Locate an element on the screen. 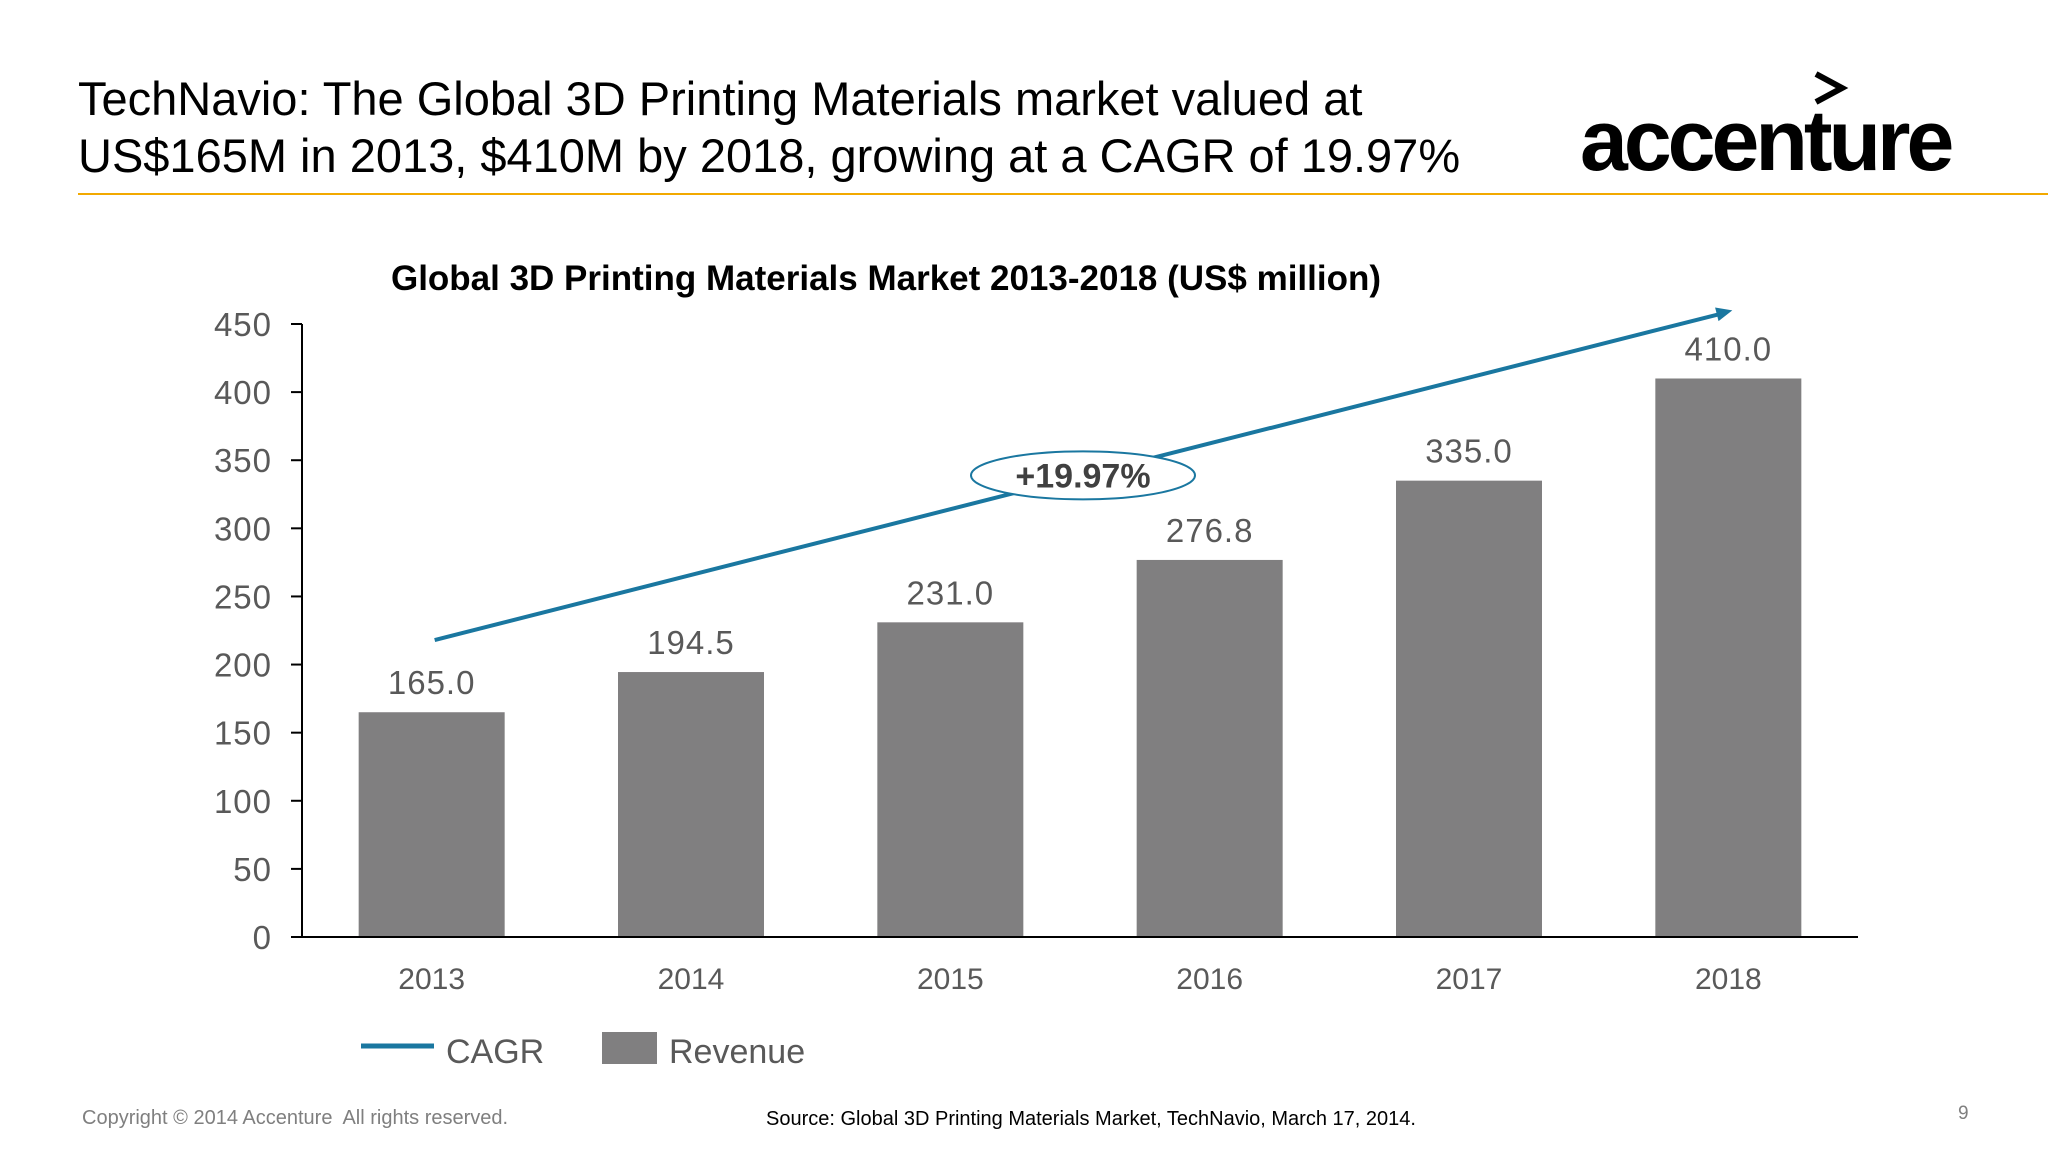 The image size is (2048, 1153). bar-2016 is located at coordinates (1209, 748).